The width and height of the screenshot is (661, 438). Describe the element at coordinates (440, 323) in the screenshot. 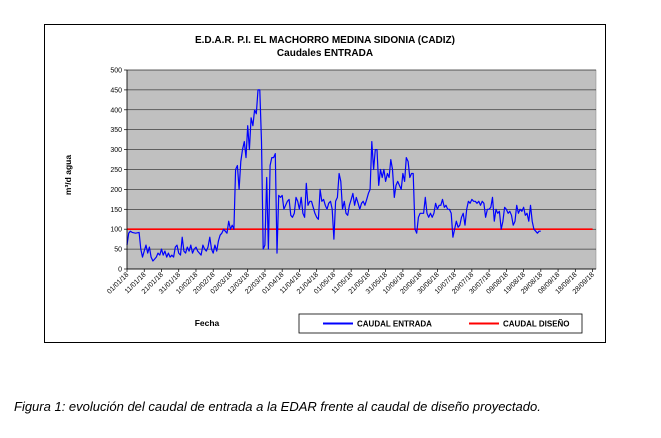

I see `legend` at that location.